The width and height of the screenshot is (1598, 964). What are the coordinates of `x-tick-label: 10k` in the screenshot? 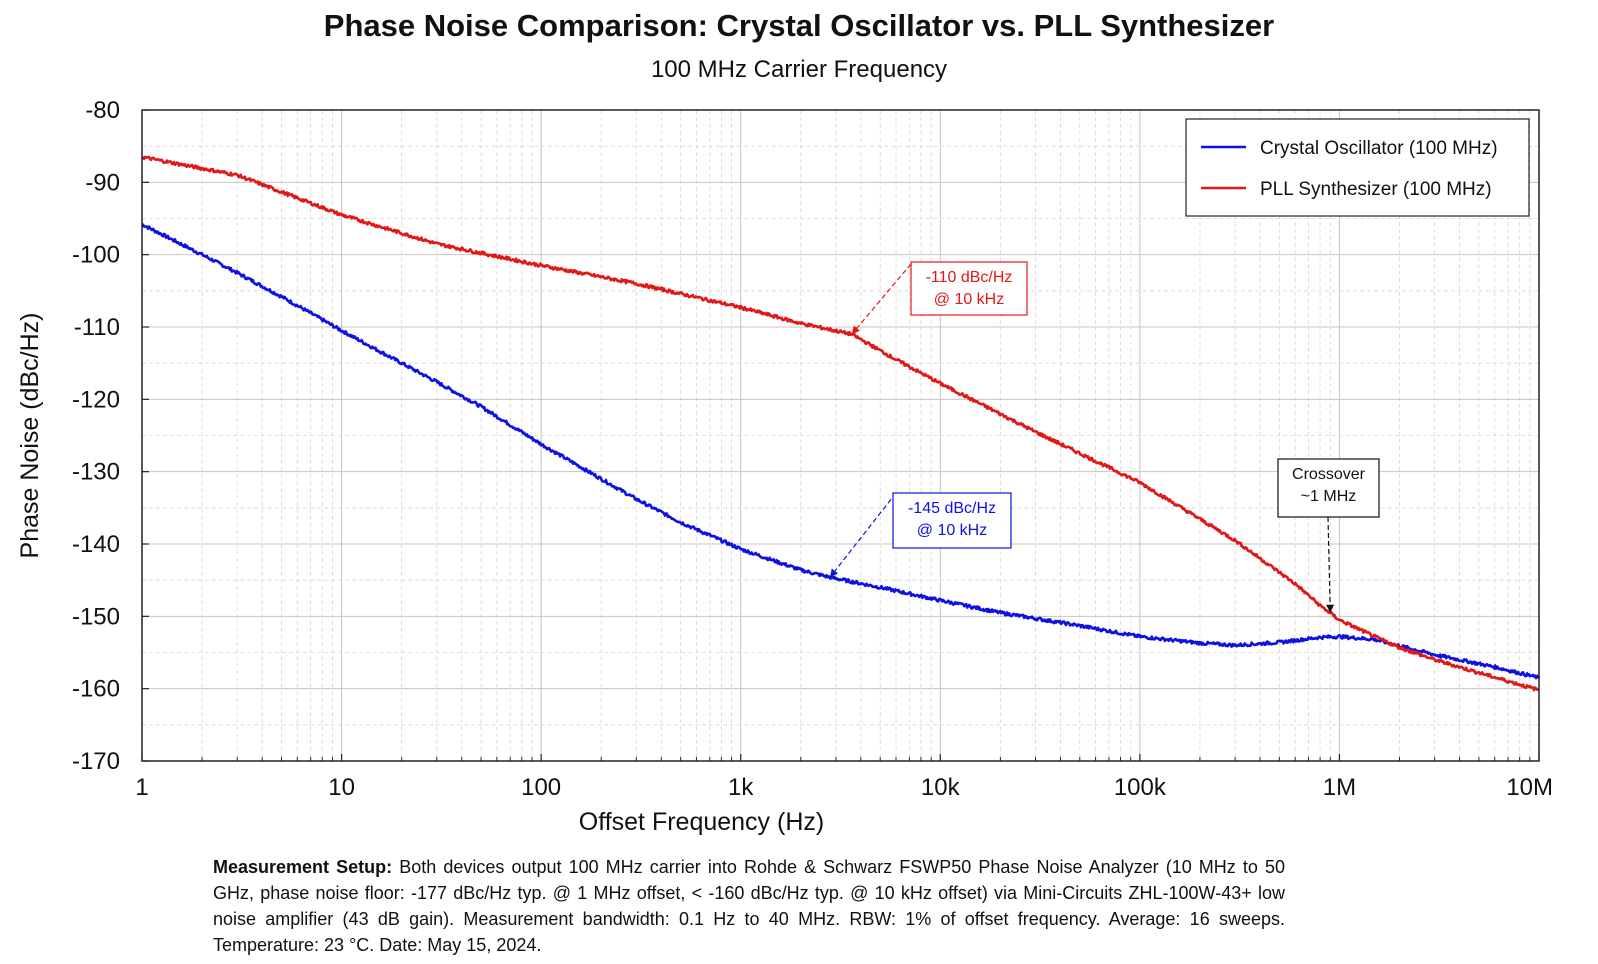 It's located at (941, 787).